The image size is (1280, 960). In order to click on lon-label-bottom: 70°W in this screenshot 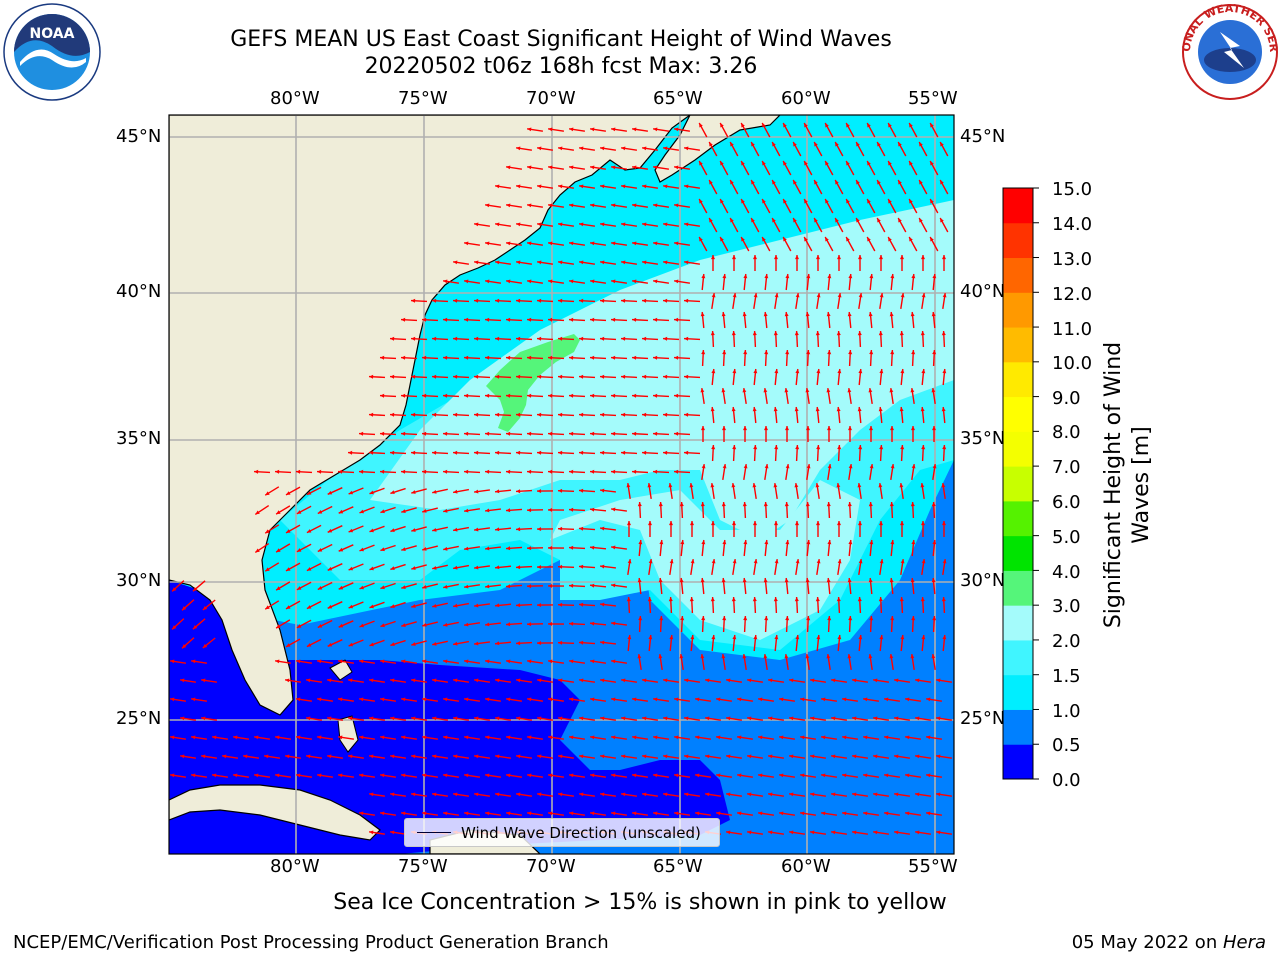, I will do `click(551, 866)`.